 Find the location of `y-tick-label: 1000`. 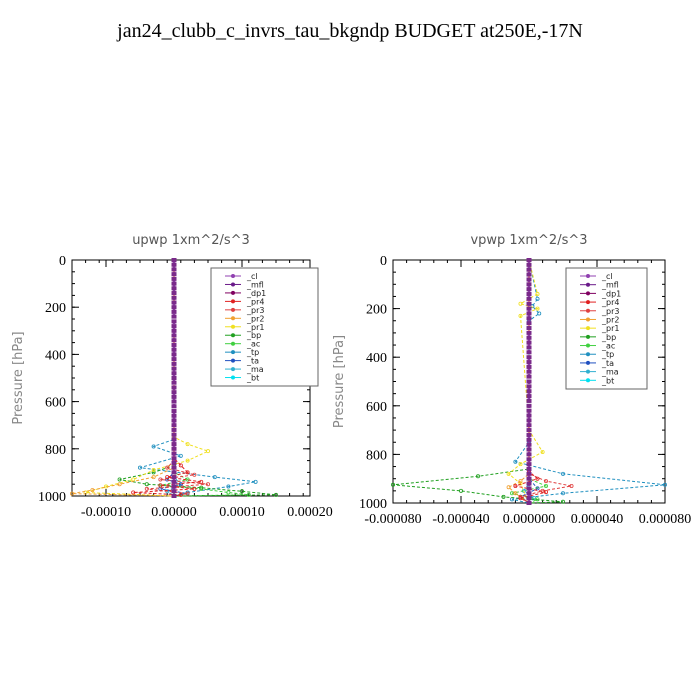

y-tick-label: 1000 is located at coordinates (52, 497).